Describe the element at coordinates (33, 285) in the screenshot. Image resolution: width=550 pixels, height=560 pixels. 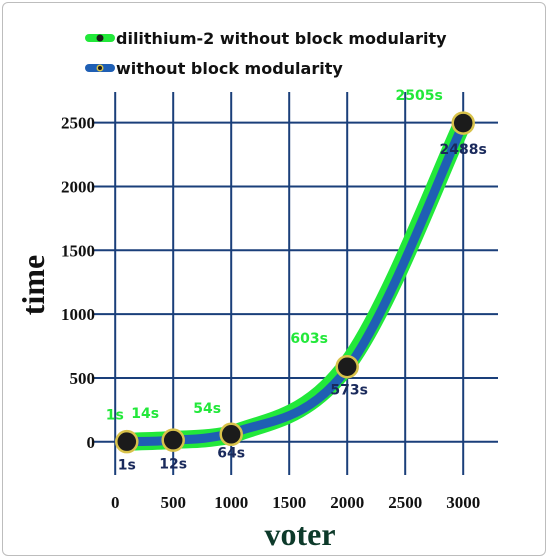
I see `y-axis-title: time` at that location.